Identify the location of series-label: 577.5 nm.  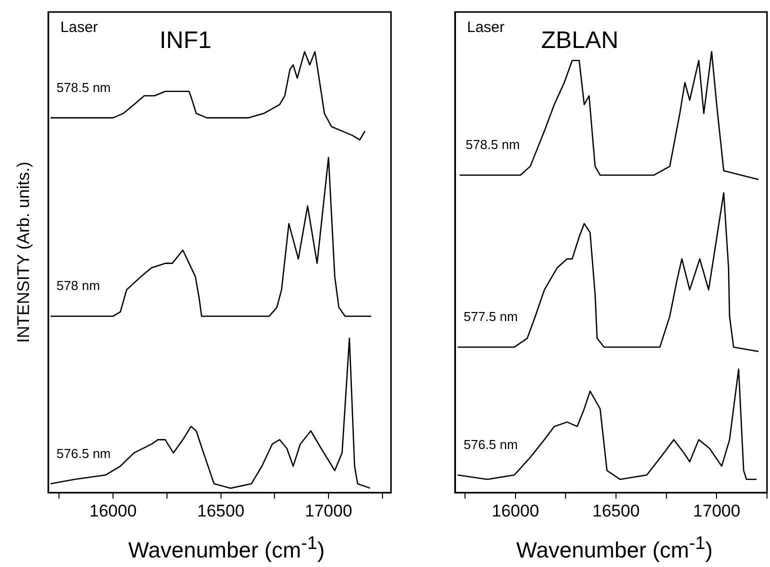
(491, 316).